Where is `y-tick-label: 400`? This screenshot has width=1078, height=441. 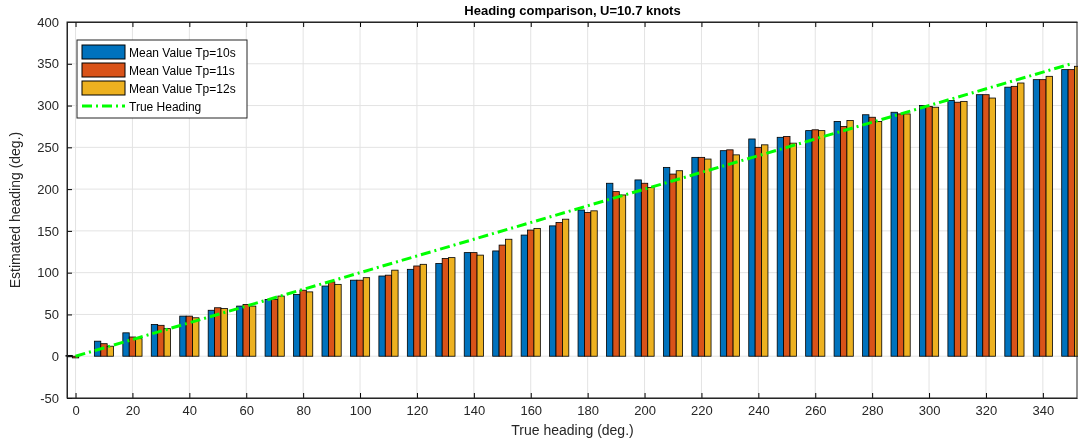
y-tick-label: 400 is located at coordinates (48, 22).